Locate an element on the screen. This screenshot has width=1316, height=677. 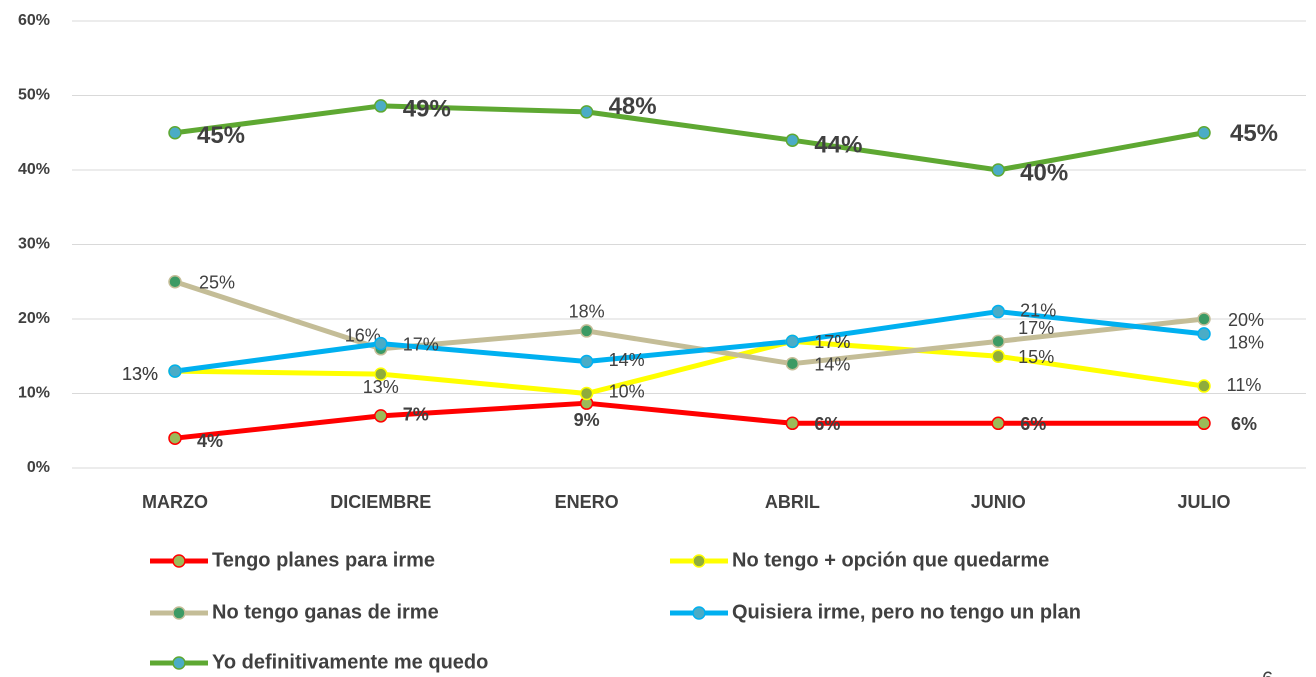
legend-label: No tengo ganas de irme is located at coordinates (325, 612).